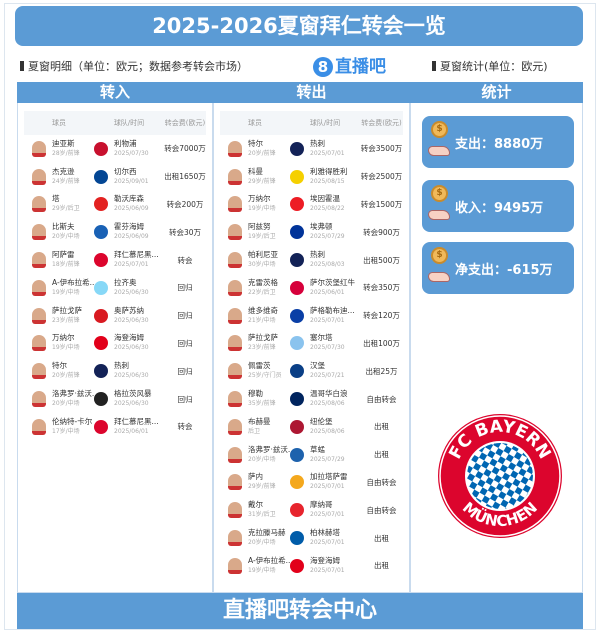 This screenshot has height=633, width=600. What do you see at coordinates (321, 338) in the screenshot?
I see `club-name: 塞尔塔` at bounding box center [321, 338].